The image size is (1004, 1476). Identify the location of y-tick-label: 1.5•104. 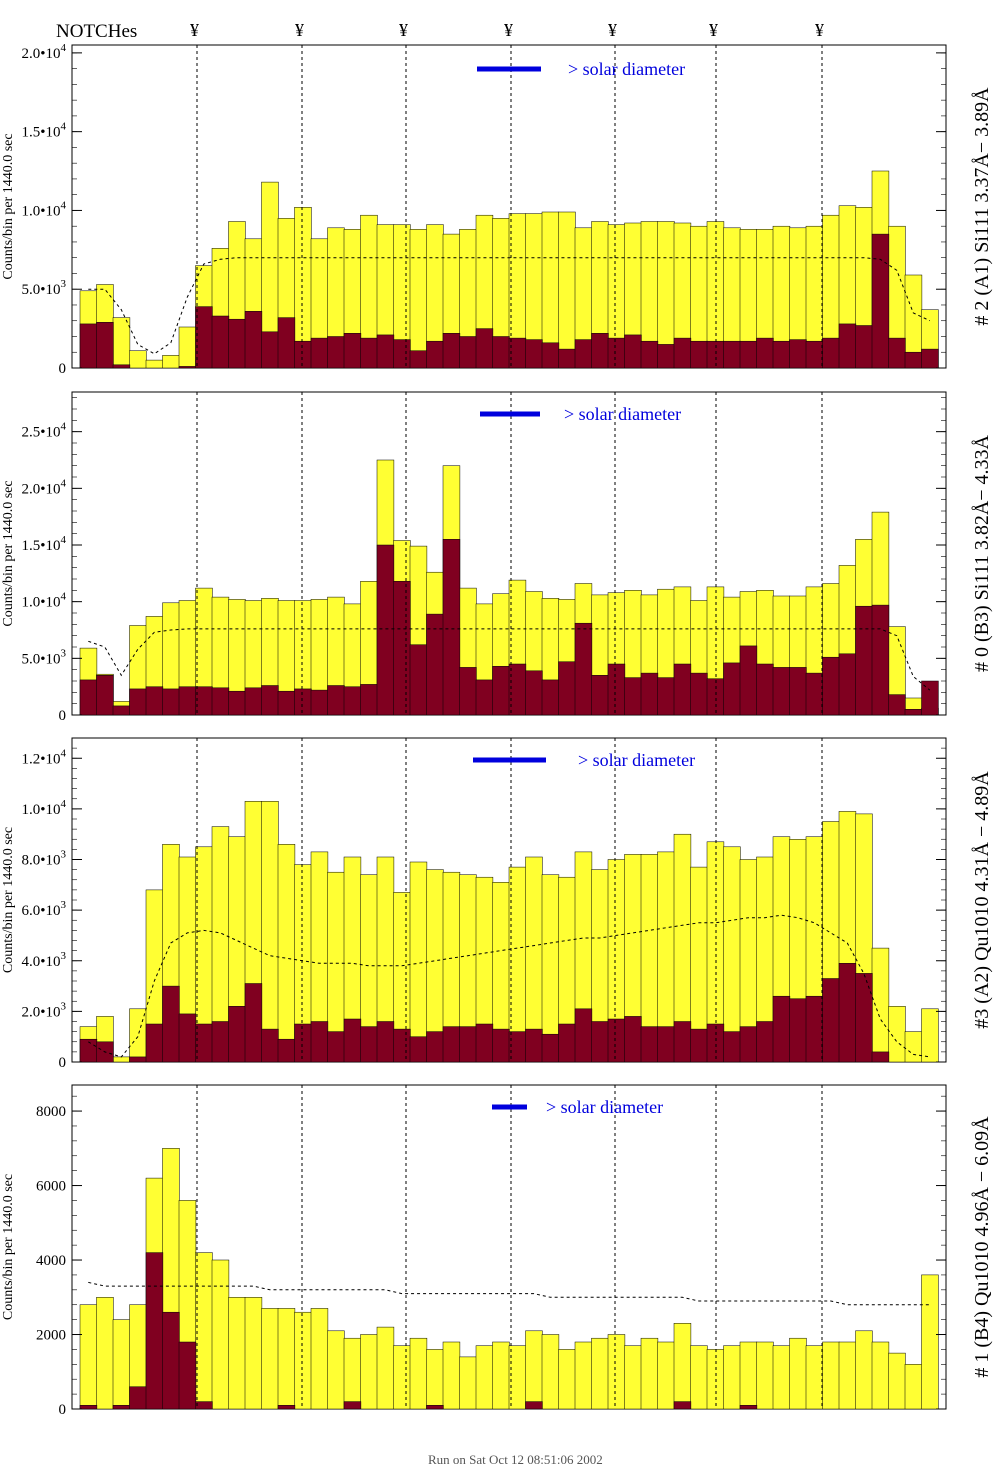
(43, 131).